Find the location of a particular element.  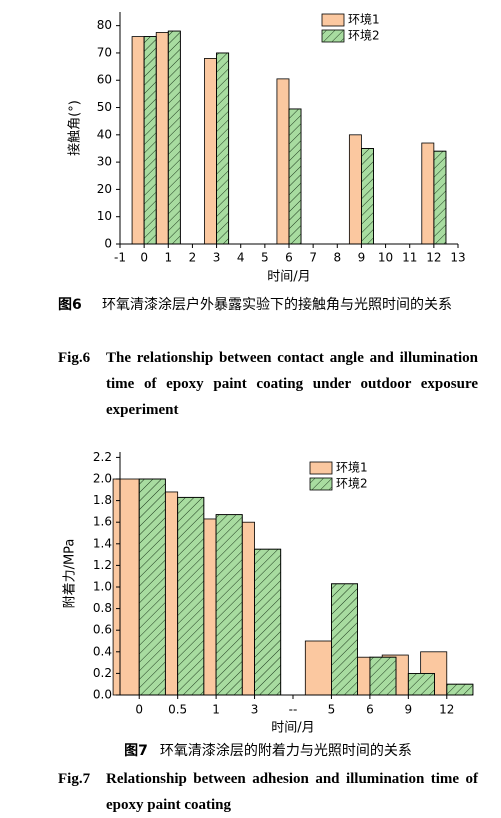

y-tick-label: 2.0 is located at coordinates (102, 479).